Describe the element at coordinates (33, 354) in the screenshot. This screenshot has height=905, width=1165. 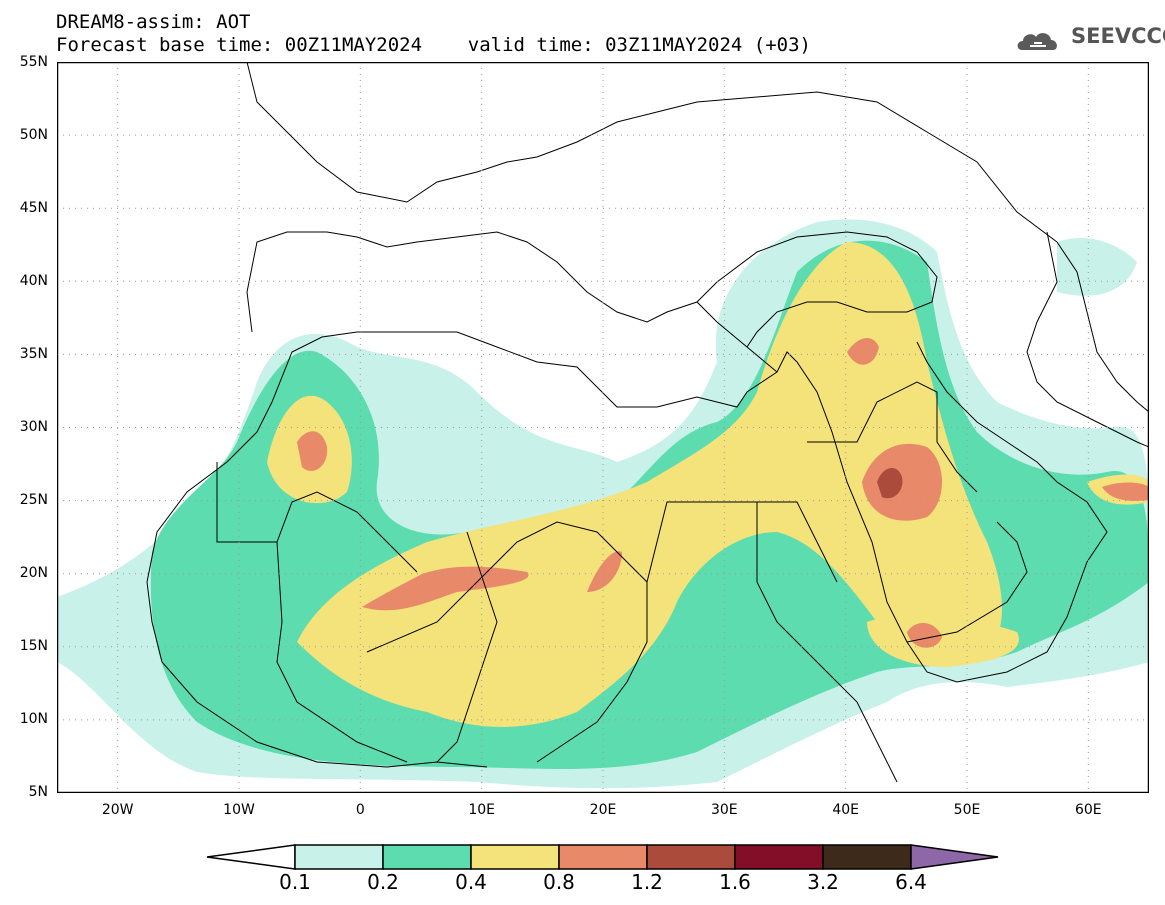
I see `lat-label: 35N` at that location.